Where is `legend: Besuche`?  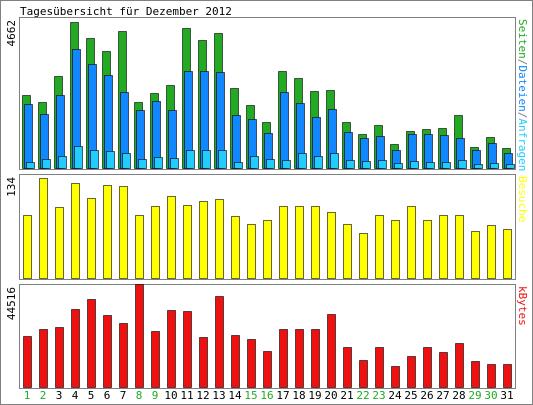 legend: Besuche is located at coordinates (522, 199).